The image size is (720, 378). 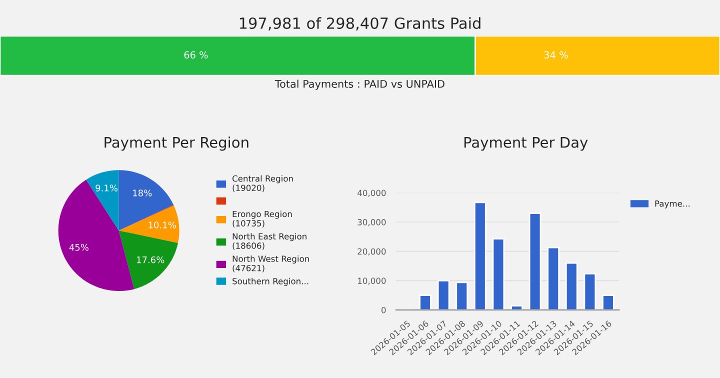 What do you see at coordinates (142, 193) in the screenshot?
I see `data-label: 18%` at bounding box center [142, 193].